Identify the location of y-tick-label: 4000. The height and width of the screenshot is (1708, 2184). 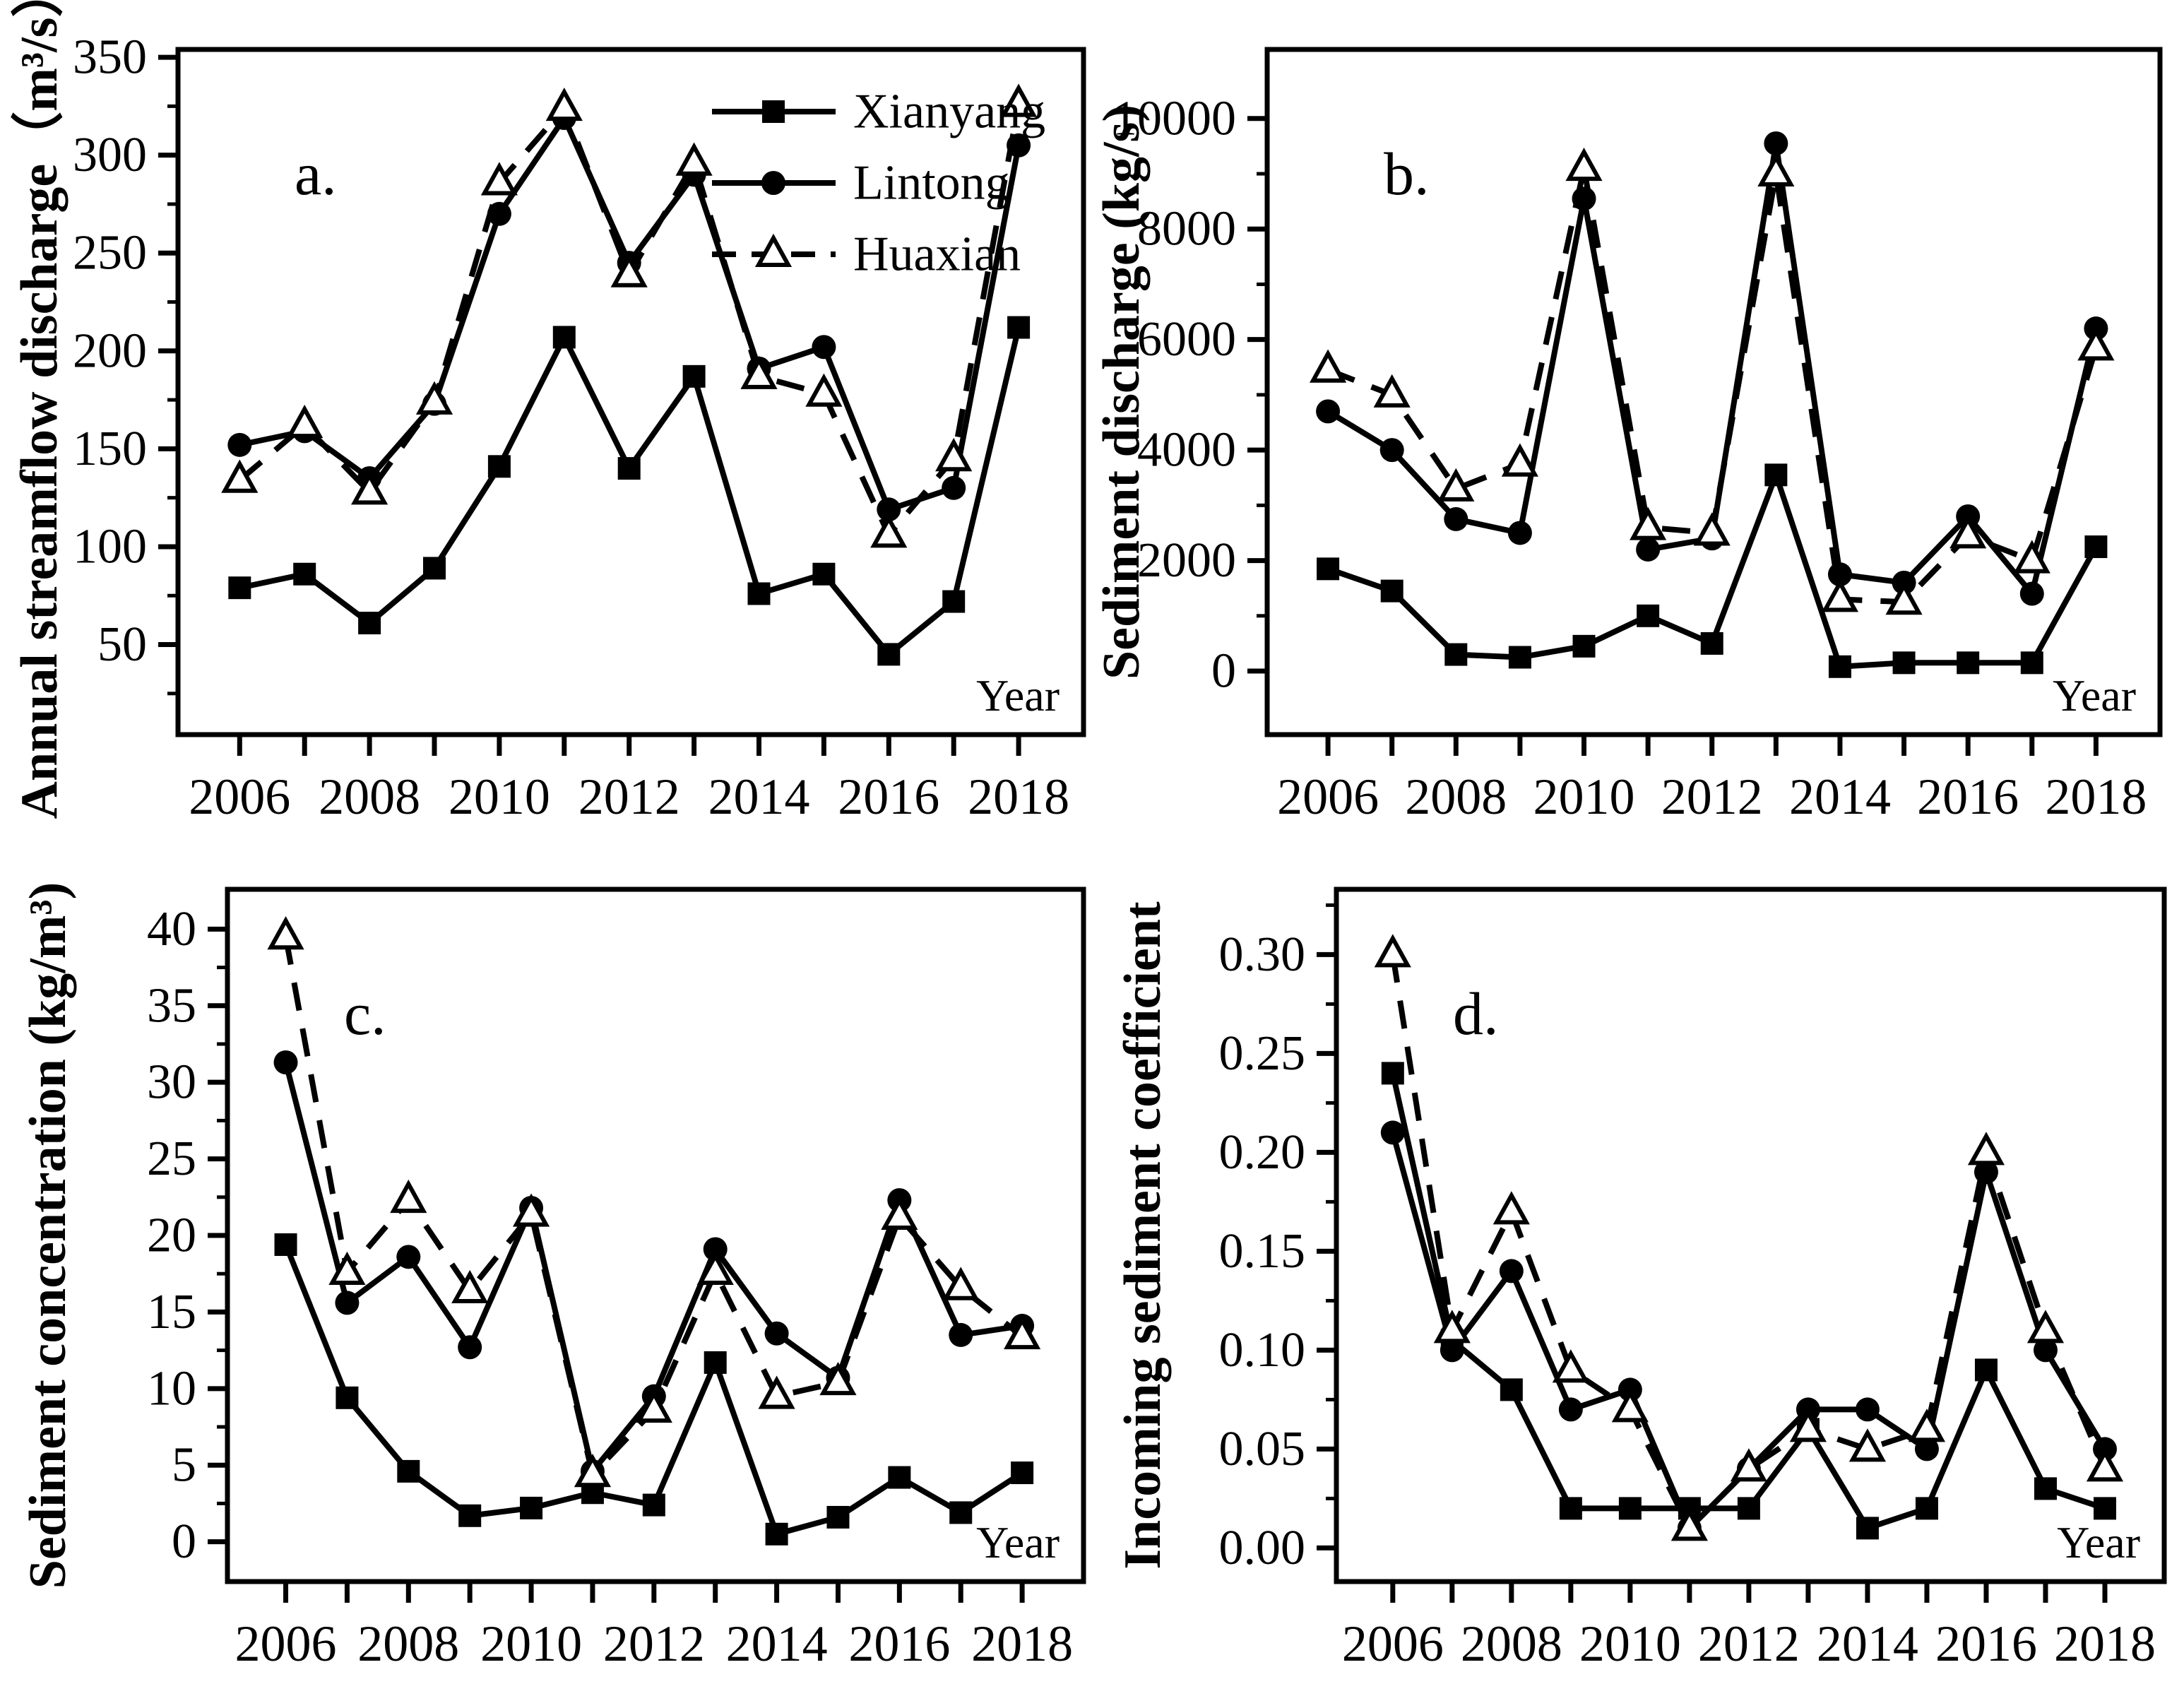
(1186, 450).